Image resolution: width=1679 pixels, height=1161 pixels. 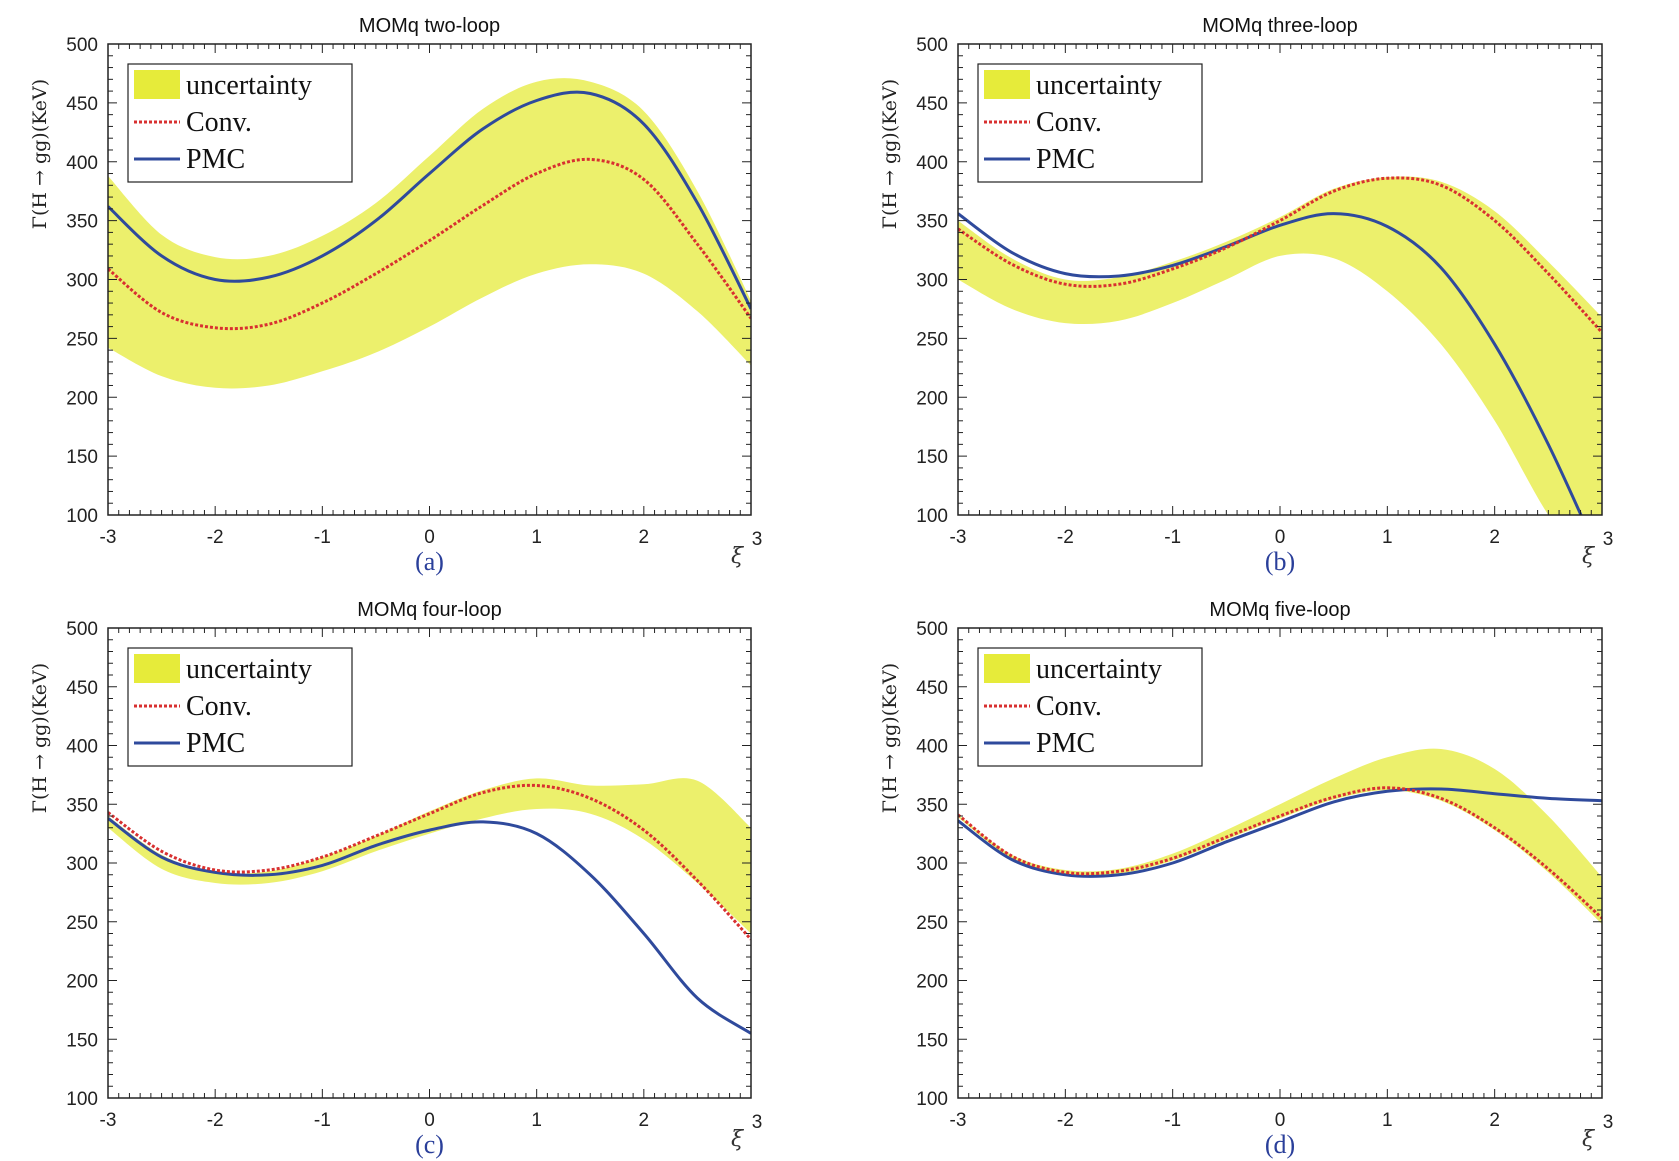 I want to click on chart-title: MOMq four-loop, so click(x=429, y=610).